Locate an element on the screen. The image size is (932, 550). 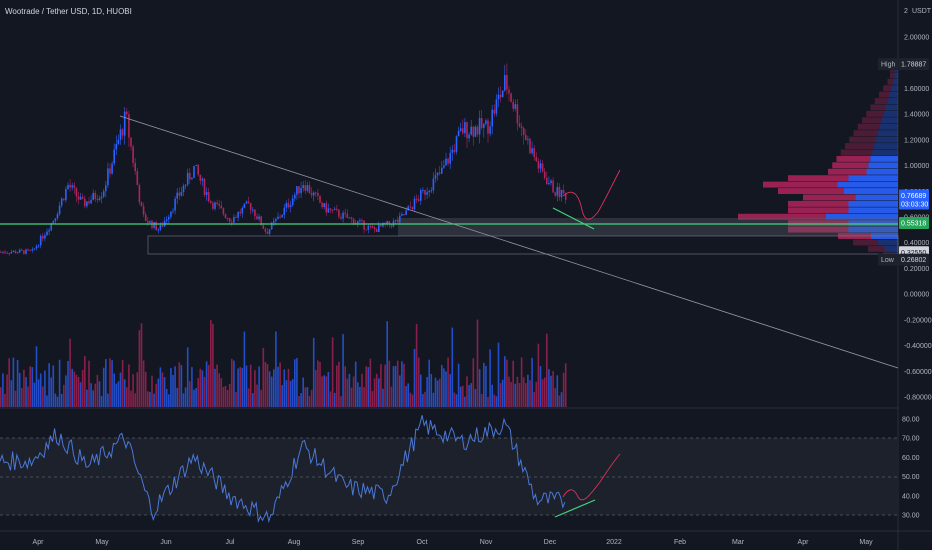
rsi-tick-label: 50.00 is located at coordinates (911, 477).